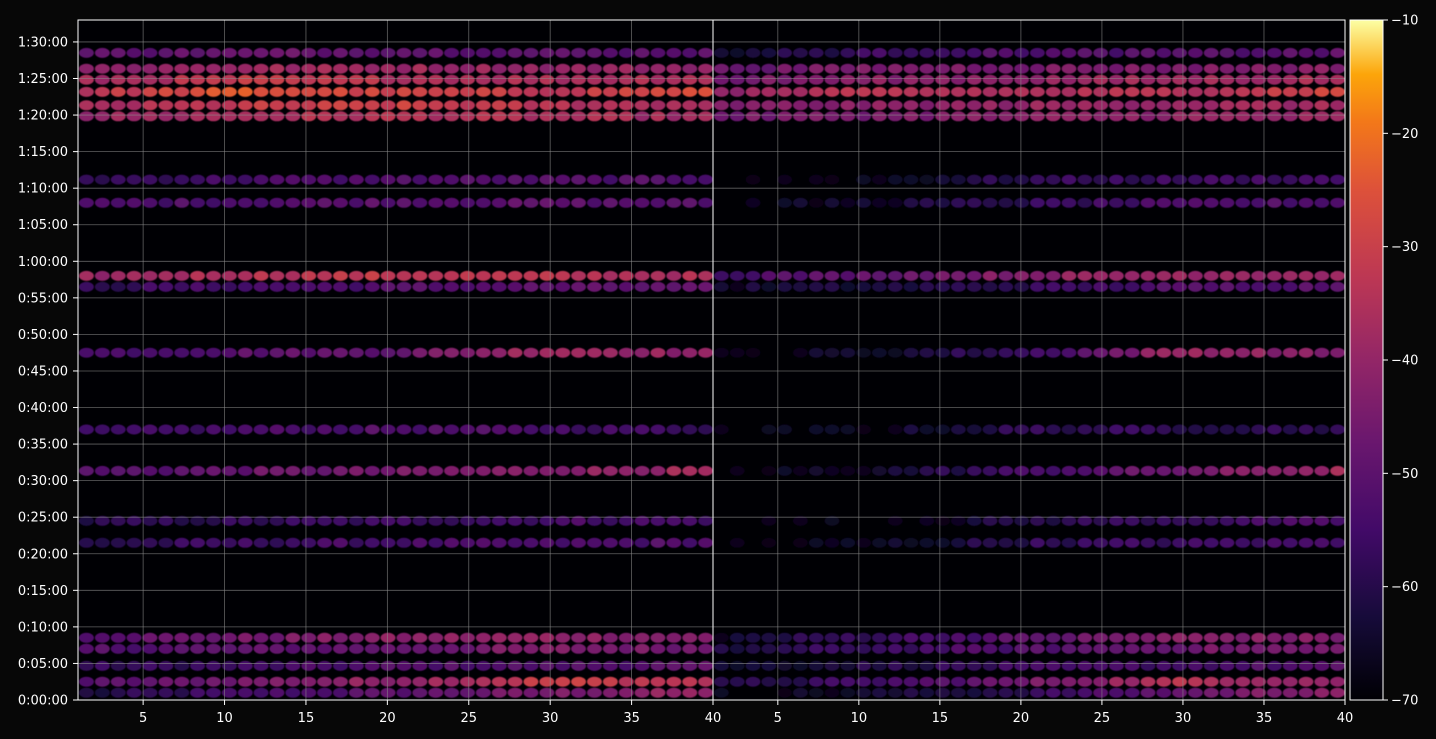 This screenshot has width=1436, height=739. Describe the element at coordinates (43, 116) in the screenshot. I see `y-tick-label: 1:20:00` at that location.